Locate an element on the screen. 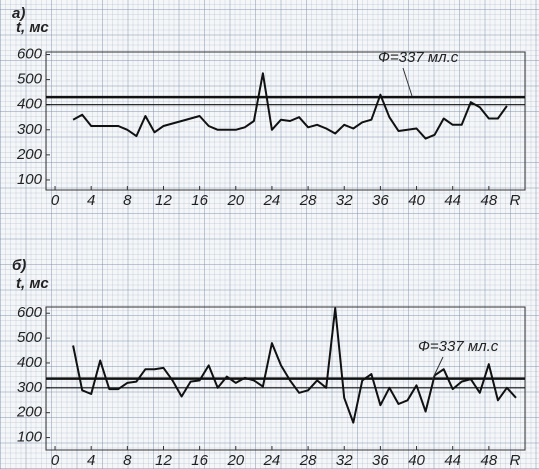  panel-label: б) is located at coordinates (19, 265).